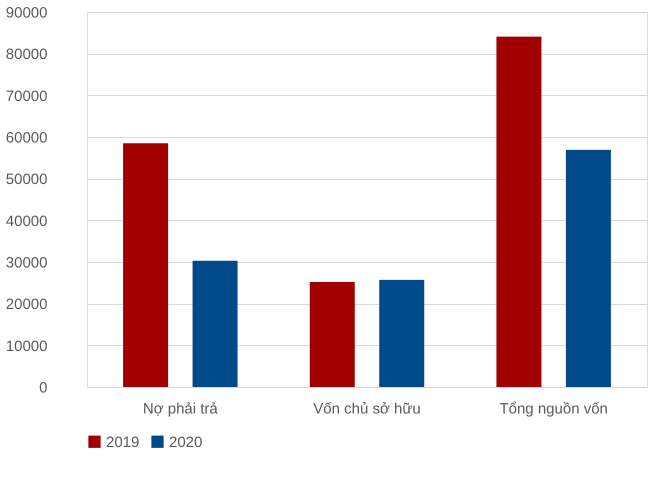 This screenshot has width=659, height=482. Describe the element at coordinates (180, 409) in the screenshot. I see `x-tick-label: Nợ phải trả` at that location.